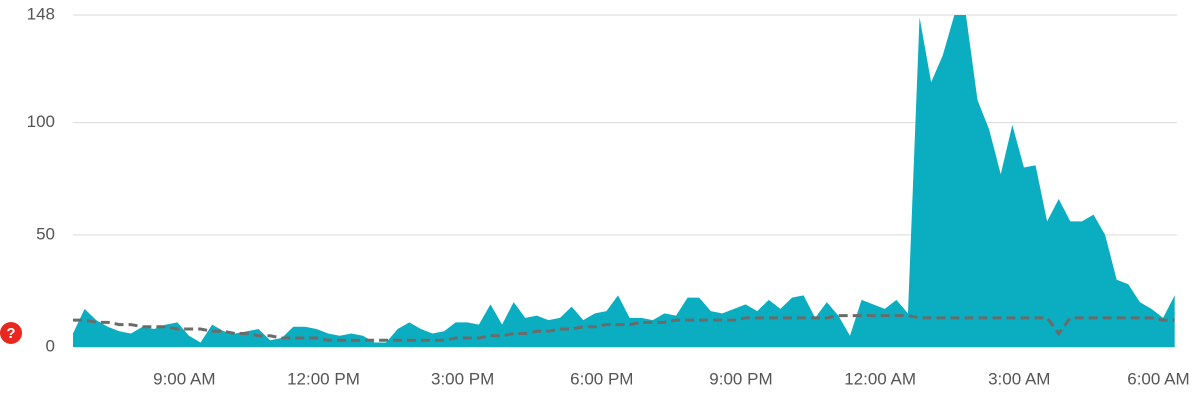 The image size is (1200, 402). Describe the element at coordinates (184, 378) in the screenshot. I see `x-tick-label: 9:00 AM` at that location.